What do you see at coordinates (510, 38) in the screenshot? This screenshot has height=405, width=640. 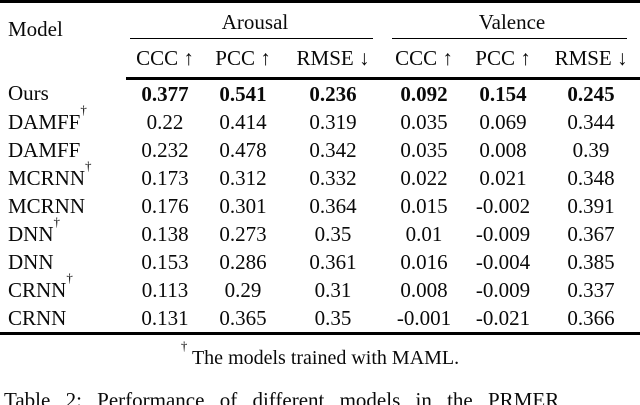 I see `valence-cmidrule` at bounding box center [510, 38].